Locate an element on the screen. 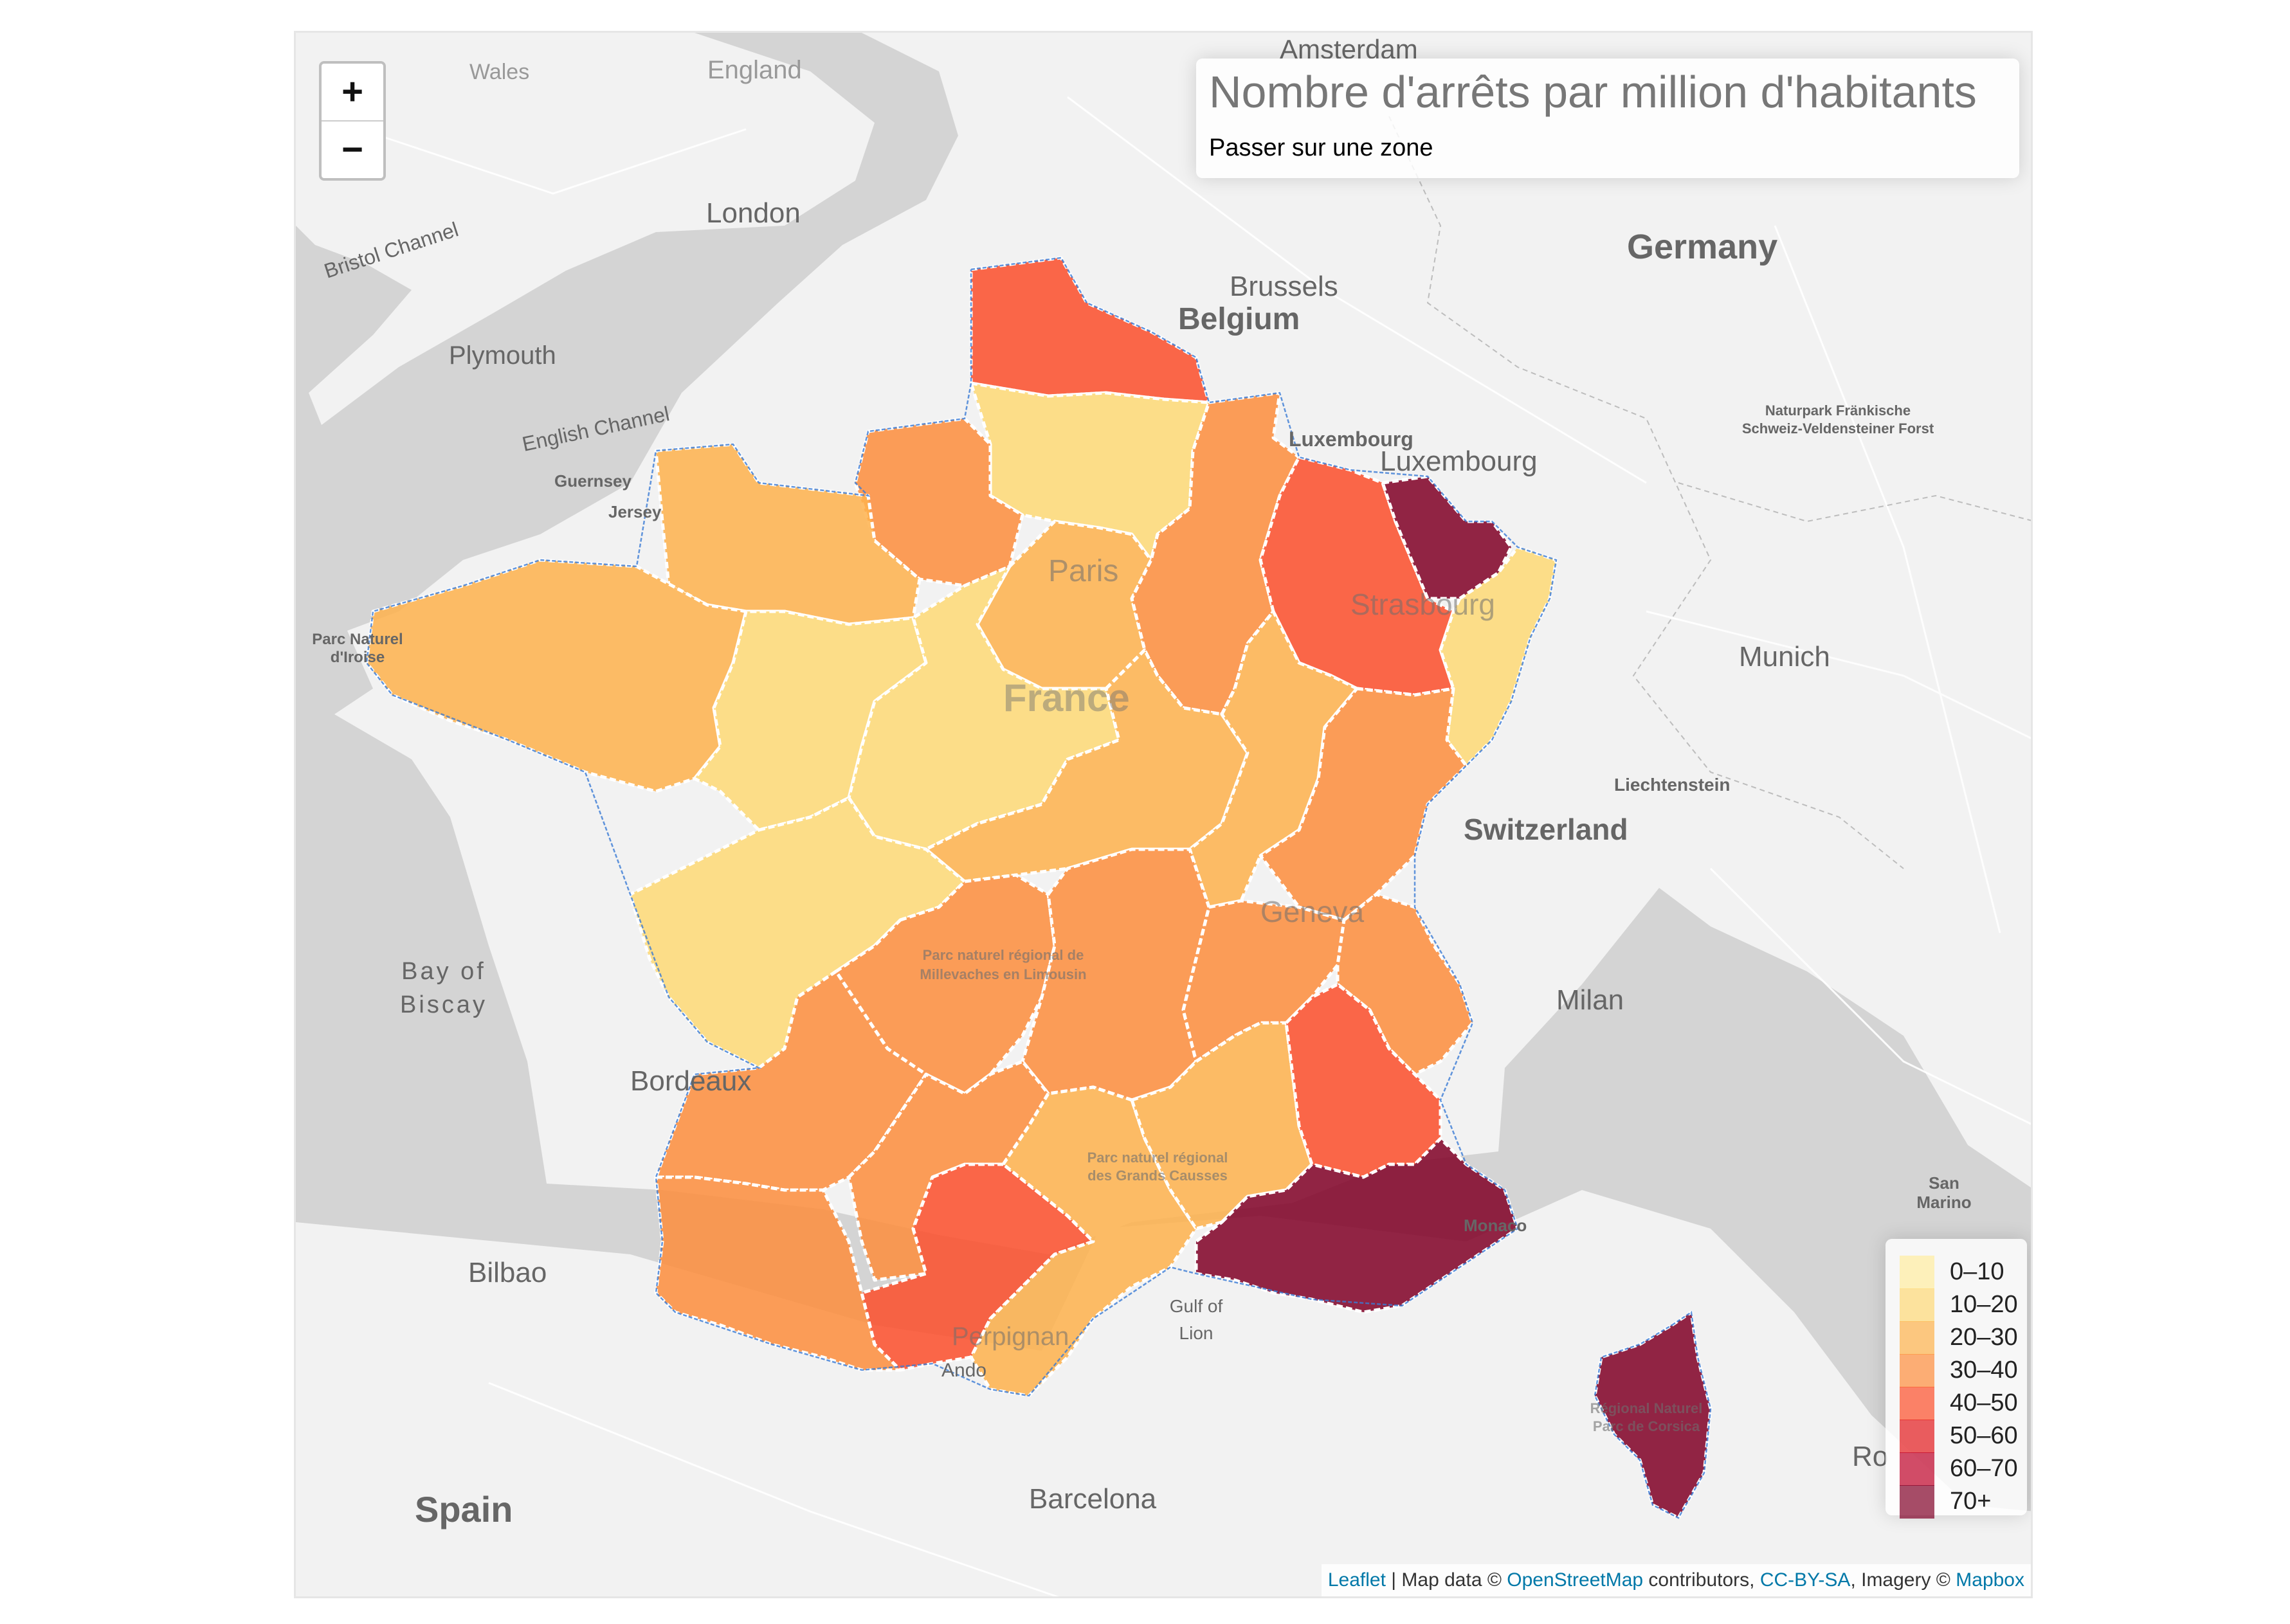  label-france: France is located at coordinates (1066, 697).